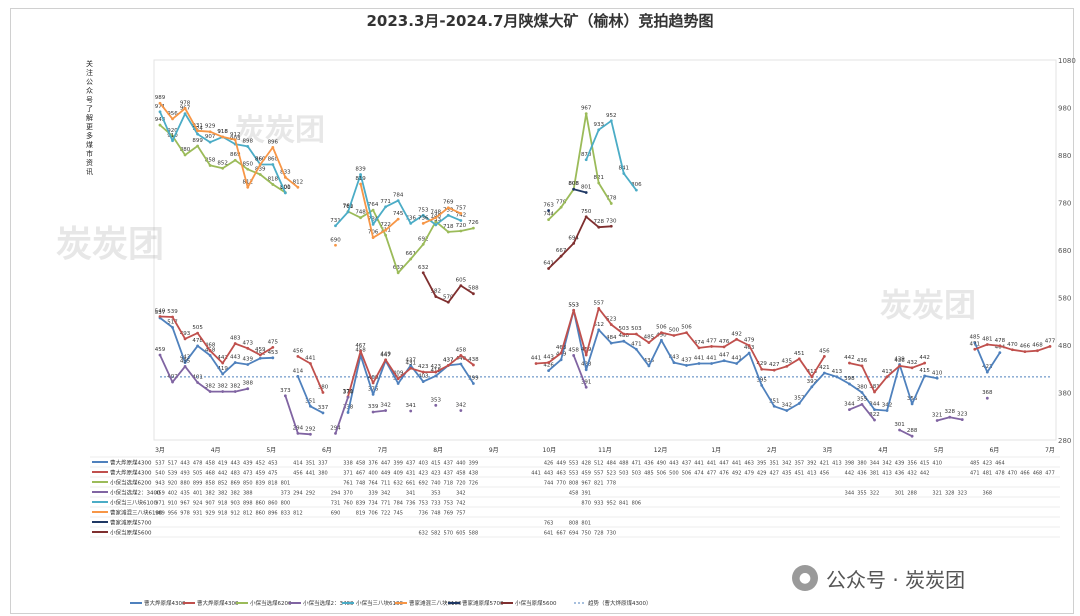  Describe the element at coordinates (549, 524) in the screenshot. I see `table-cell: 763` at that location.